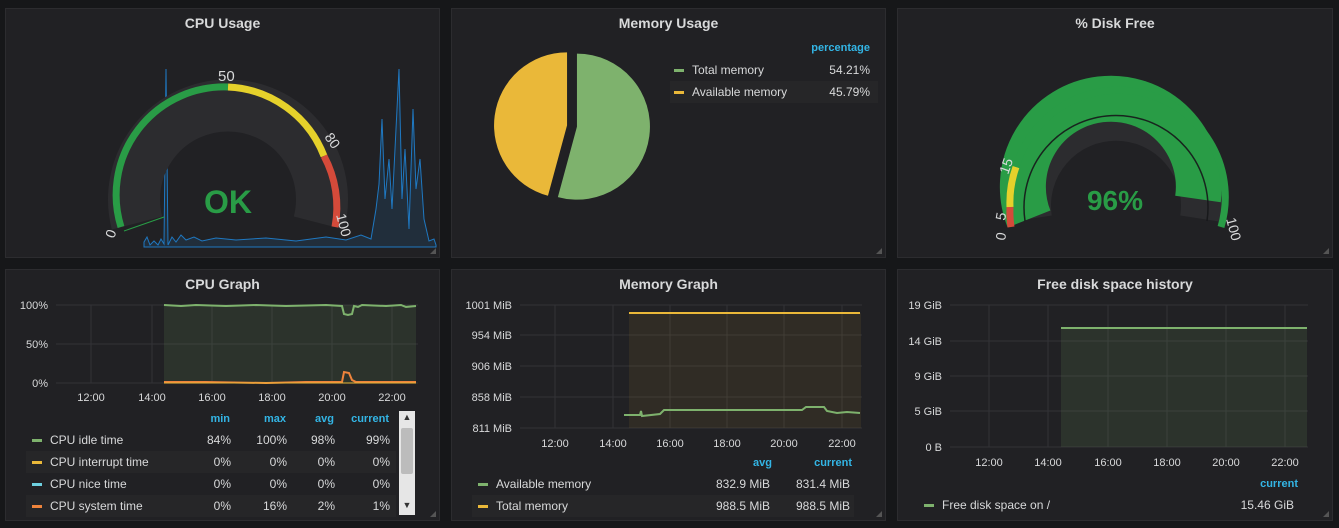 This screenshot has width=1339, height=528. What do you see at coordinates (220, 419) in the screenshot?
I see `legend-header-min: min` at bounding box center [220, 419].